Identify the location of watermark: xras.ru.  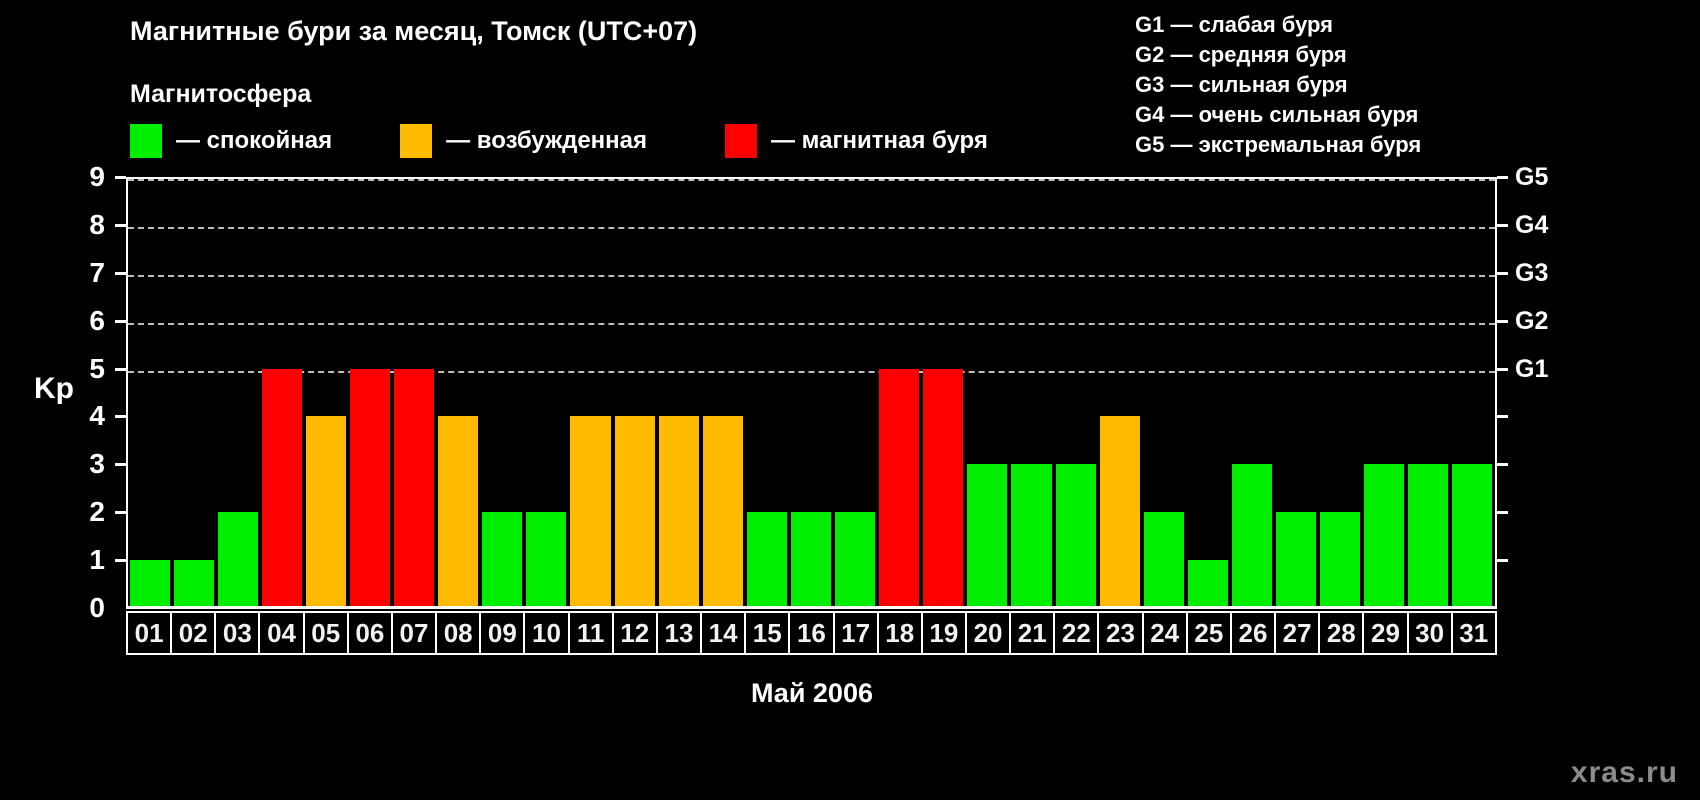
(1624, 772).